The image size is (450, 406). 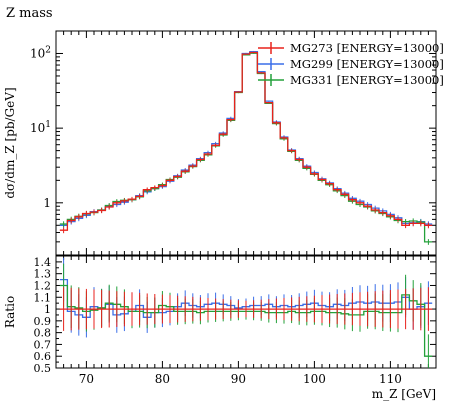 What do you see at coordinates (238, 379) in the screenshot?
I see `x-tick-label: 90` at bounding box center [238, 379].